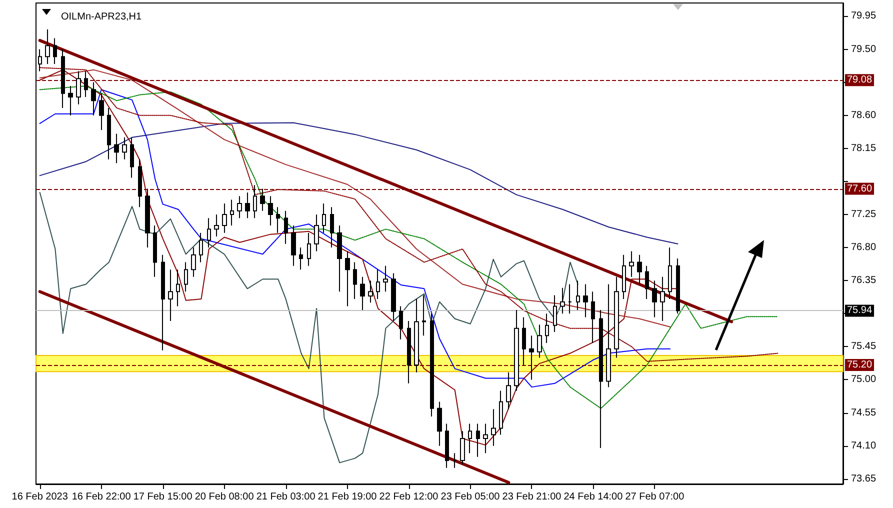  What do you see at coordinates (224, 497) in the screenshot?
I see `x-tick-label: 20 Feb 08:00` at bounding box center [224, 497].